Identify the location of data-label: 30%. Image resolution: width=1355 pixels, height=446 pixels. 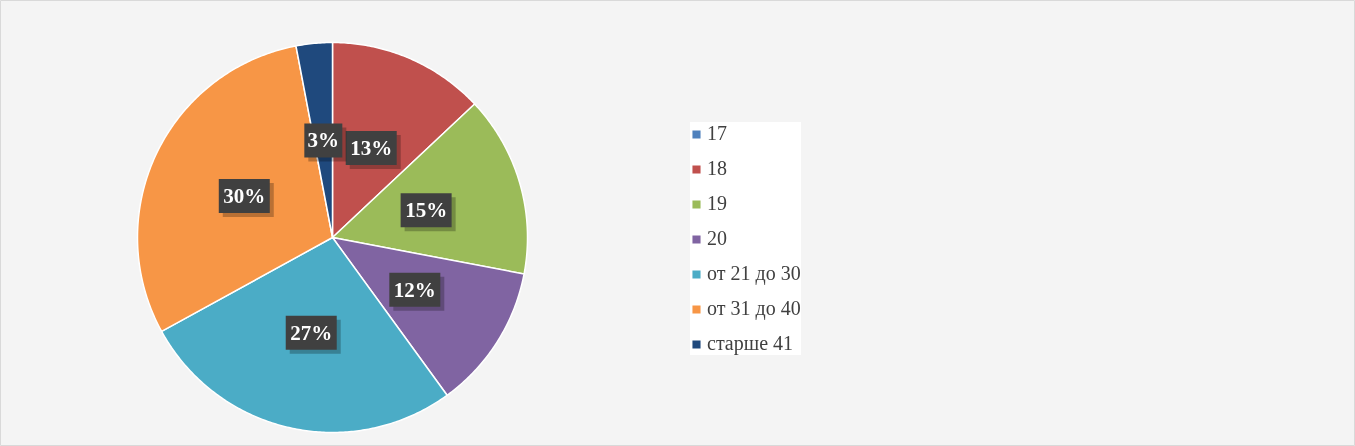
(244, 195).